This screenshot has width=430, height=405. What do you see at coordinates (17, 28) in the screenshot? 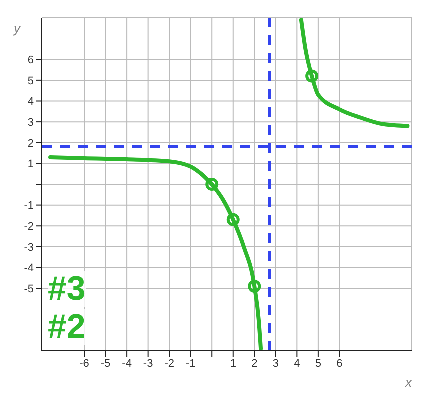
I see `y-axis-title: y` at bounding box center [17, 28].